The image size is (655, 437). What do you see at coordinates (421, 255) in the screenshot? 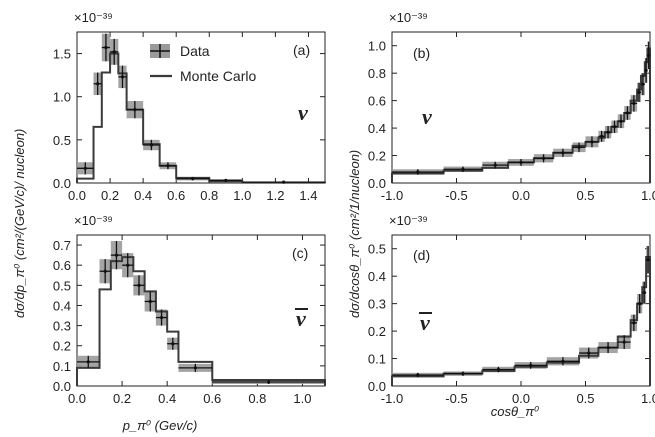
I see `panel-label: (d)` at bounding box center [421, 255].